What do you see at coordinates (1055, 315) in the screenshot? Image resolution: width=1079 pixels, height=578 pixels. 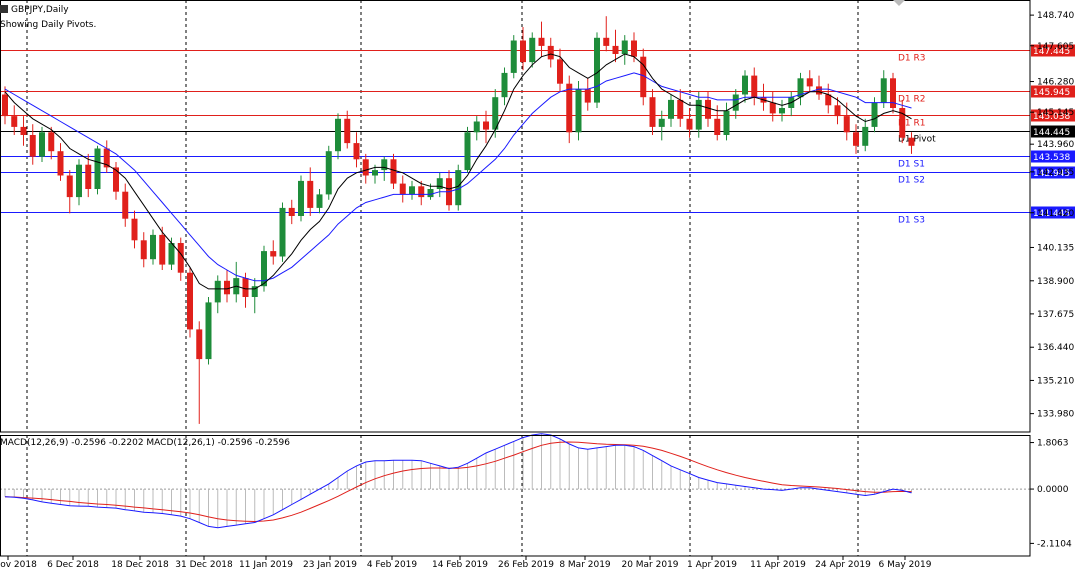 I see `y-tick-label: 137.675` at bounding box center [1055, 315].